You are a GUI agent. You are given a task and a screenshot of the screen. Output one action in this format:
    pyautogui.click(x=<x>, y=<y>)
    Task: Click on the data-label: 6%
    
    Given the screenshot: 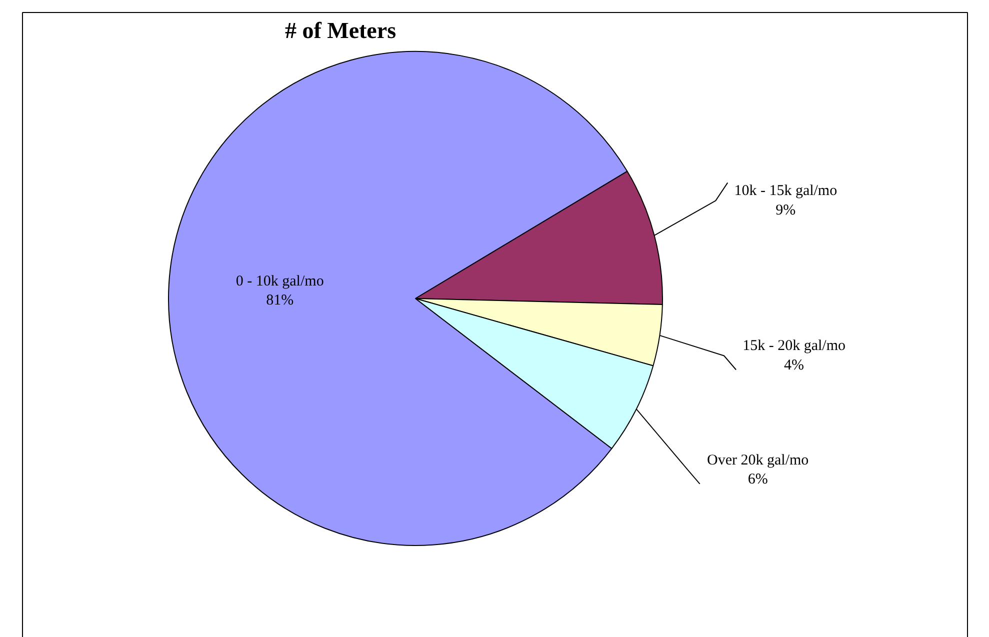 What is the action you would take?
    pyautogui.click(x=758, y=480)
    